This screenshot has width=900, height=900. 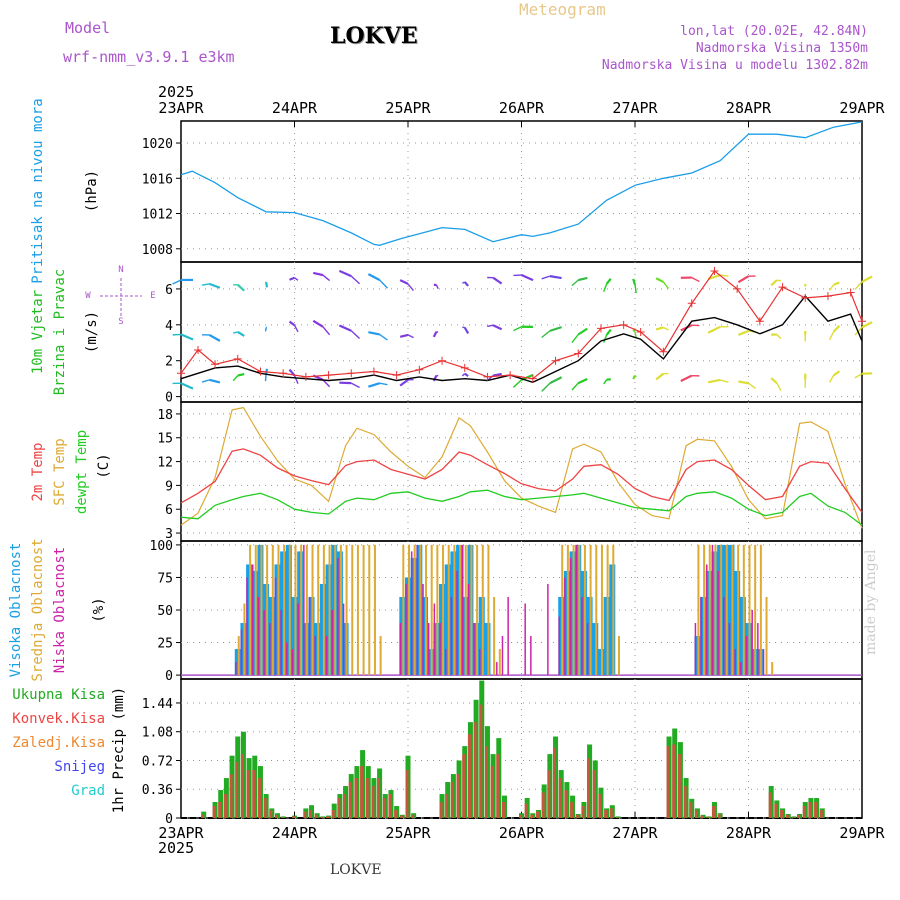 What do you see at coordinates (157, 144) in the screenshot?
I see `pressure-ytick-label: 1020` at bounding box center [157, 144].